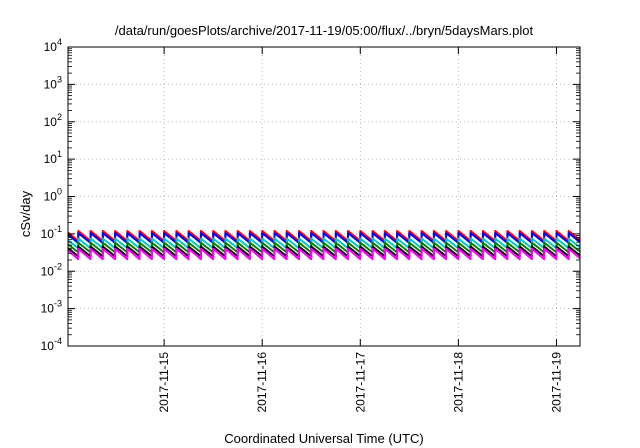  What do you see at coordinates (164, 382) in the screenshot?
I see `x-tick-label: 2017-11-15` at bounding box center [164, 382].